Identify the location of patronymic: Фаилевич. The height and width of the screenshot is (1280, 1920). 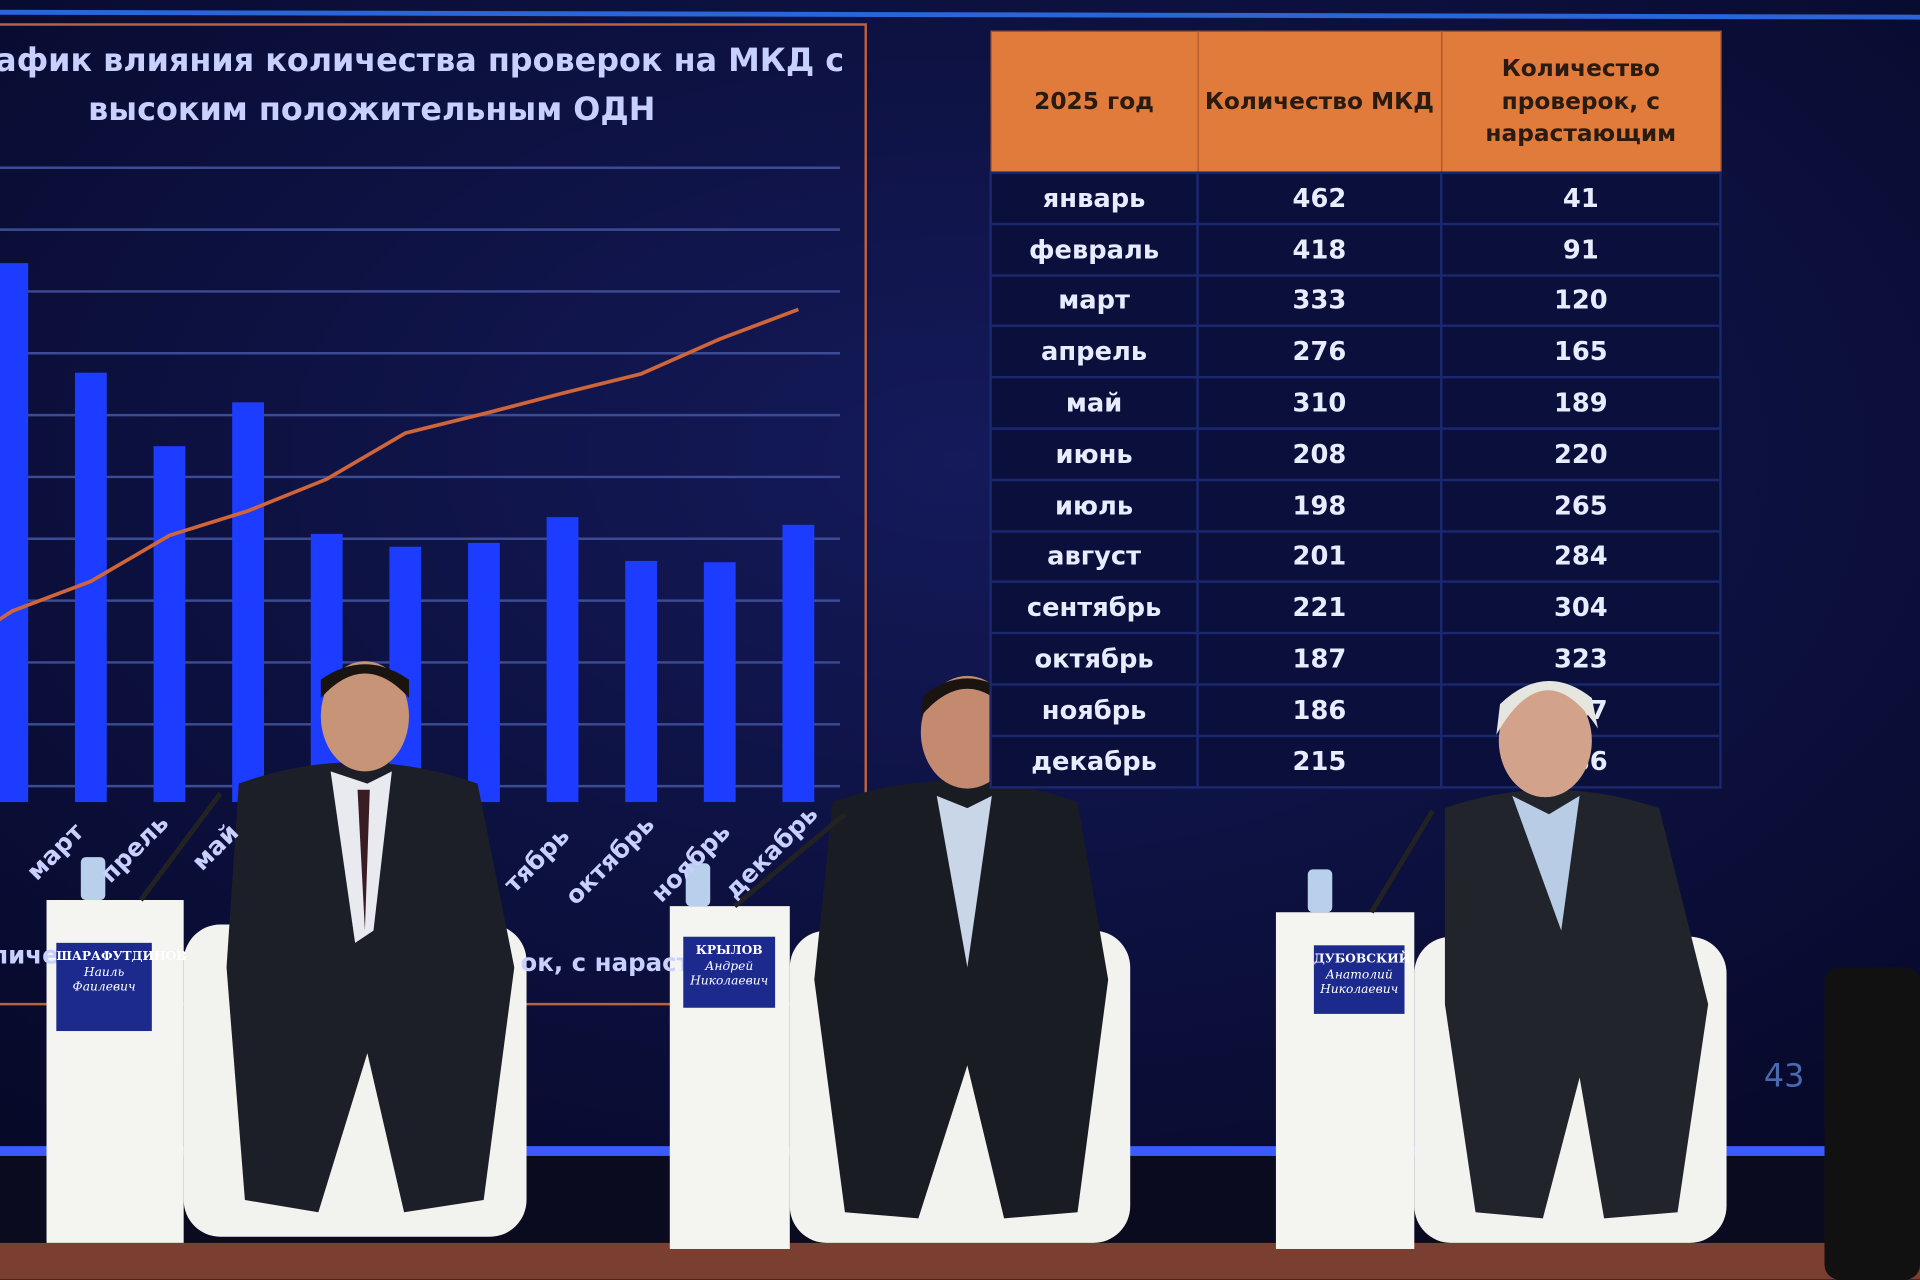
(104, 987).